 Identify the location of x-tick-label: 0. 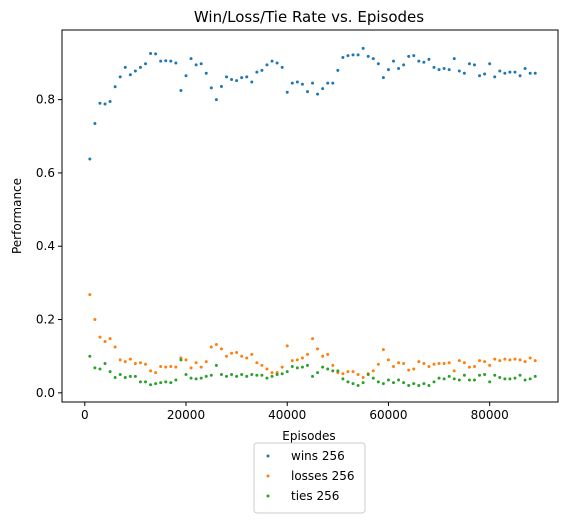
(85, 415).